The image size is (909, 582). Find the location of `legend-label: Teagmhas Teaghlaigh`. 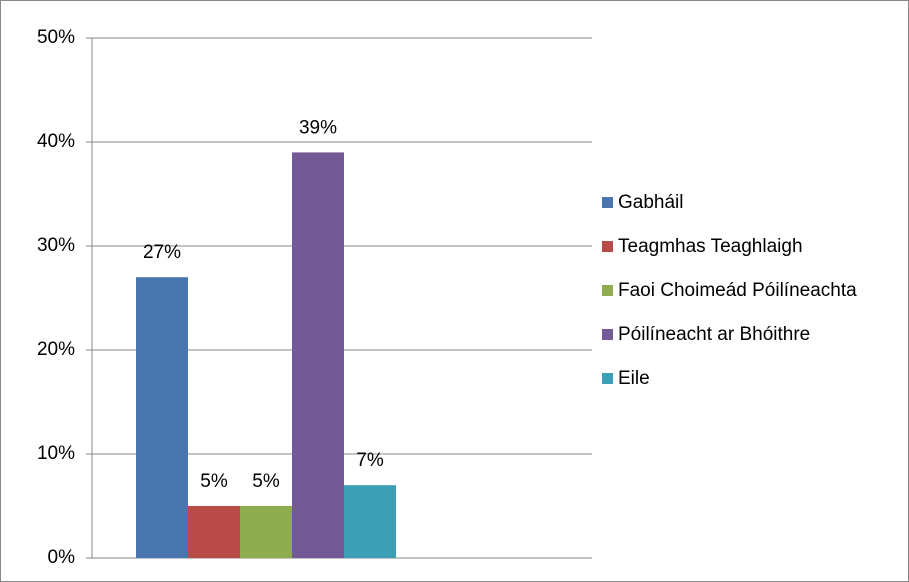

legend-label: Teagmhas Teaghlaigh is located at coordinates (710, 246).